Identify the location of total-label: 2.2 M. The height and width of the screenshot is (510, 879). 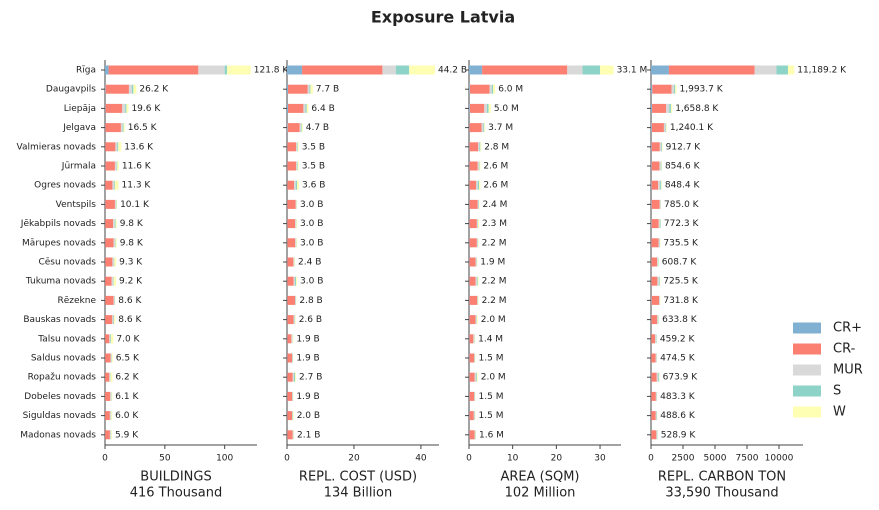
(494, 282).